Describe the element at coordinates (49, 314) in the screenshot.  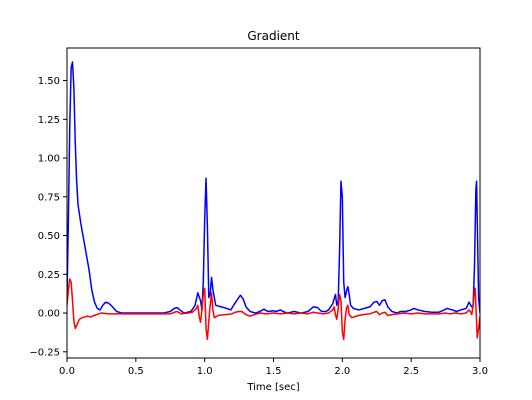
I see `y-tick-label: 0.00` at that location.